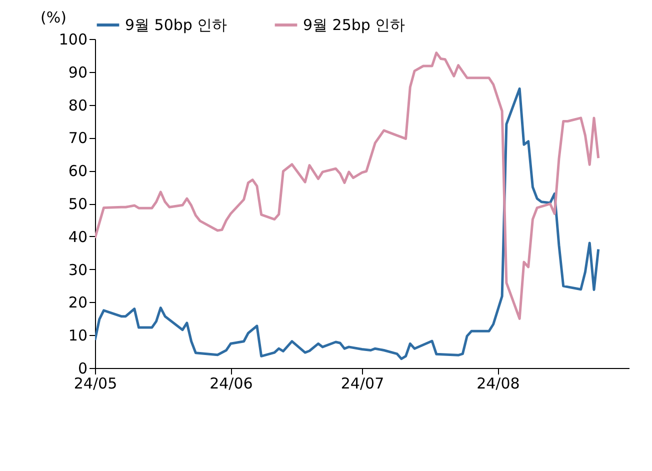  What do you see at coordinates (176, 25) in the screenshot?
I see `legend-label: 9월 50bp 인하` at bounding box center [176, 25].